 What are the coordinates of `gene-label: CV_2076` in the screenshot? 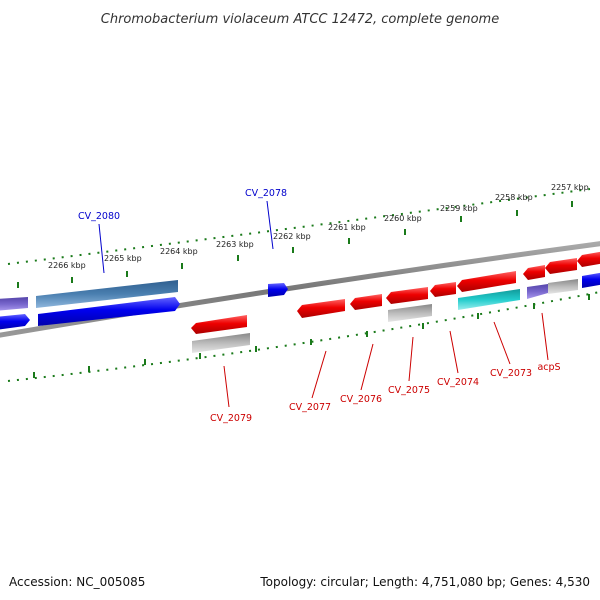 It's located at (361, 399).